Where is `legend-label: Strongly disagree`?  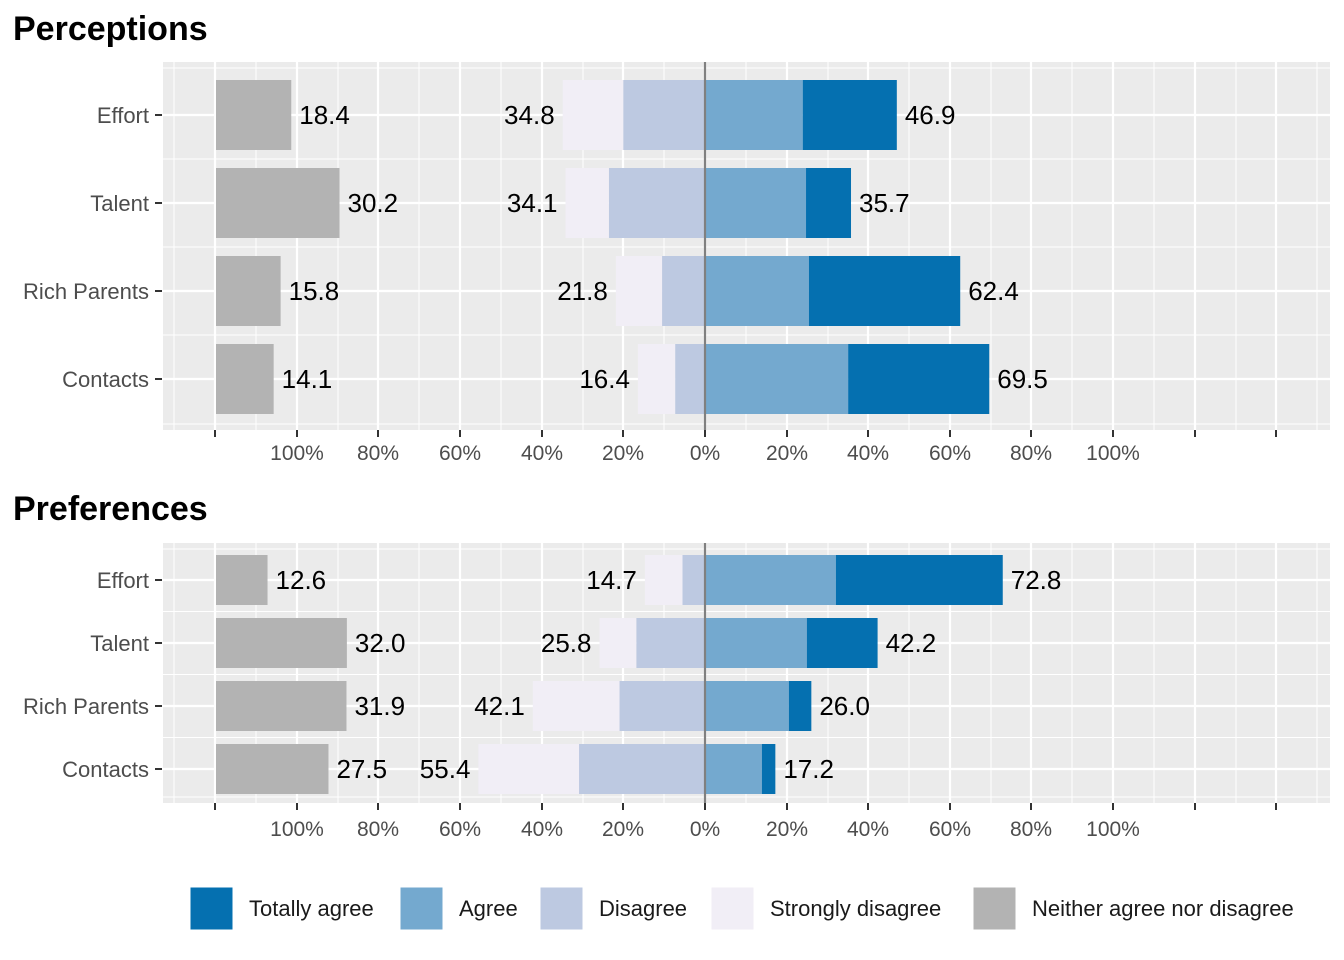
legend-label: Strongly disagree is located at coordinates (855, 908).